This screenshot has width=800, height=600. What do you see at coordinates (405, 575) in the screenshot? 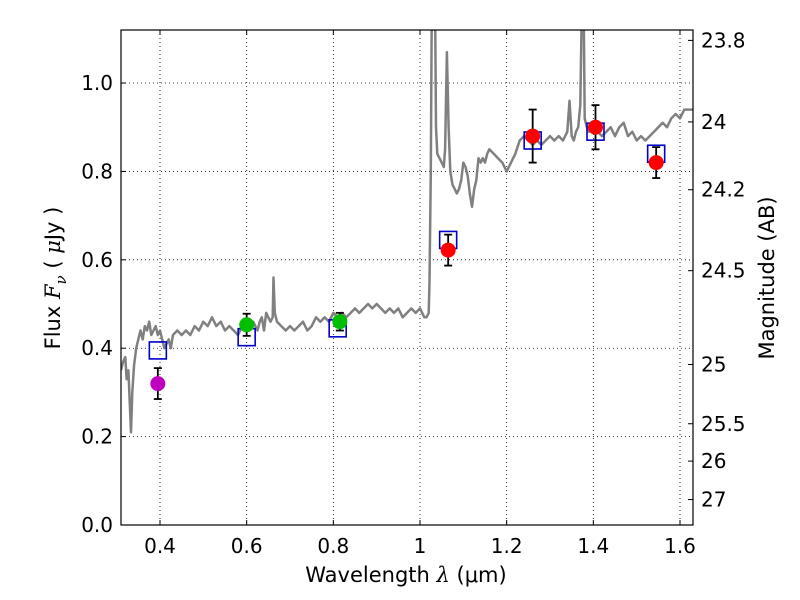
I see `x-axis-label: Wavelength λ (μm)` at bounding box center [405, 575].